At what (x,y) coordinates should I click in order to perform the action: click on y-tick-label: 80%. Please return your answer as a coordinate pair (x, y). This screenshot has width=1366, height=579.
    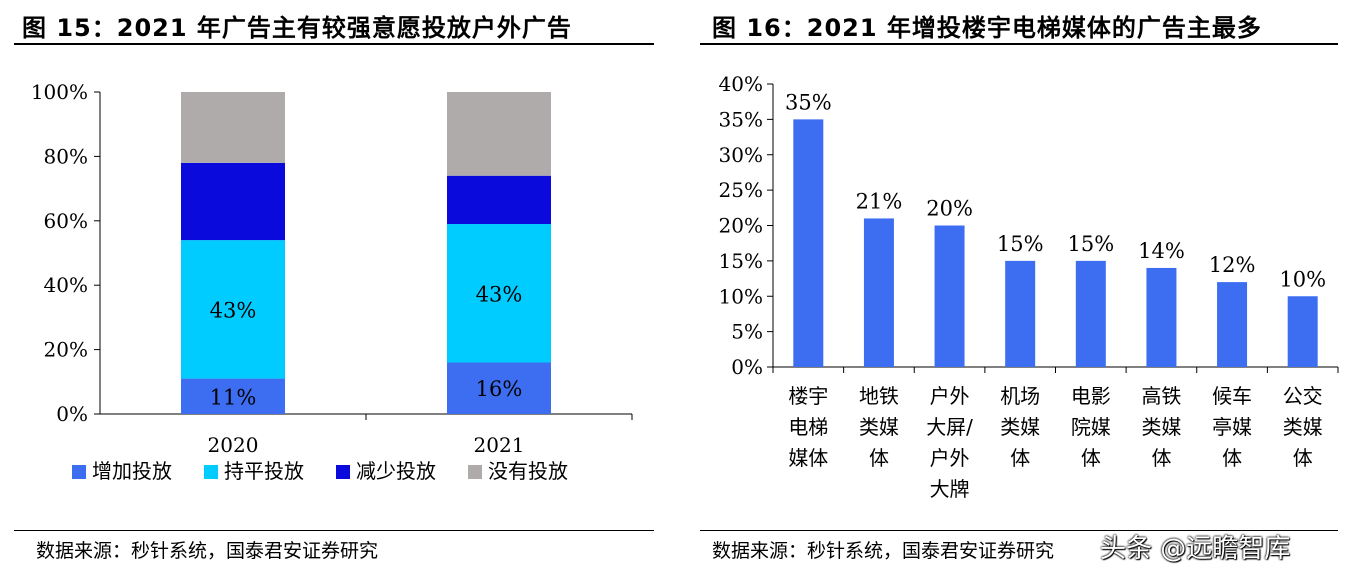
    Looking at the image, I should click on (66, 156).